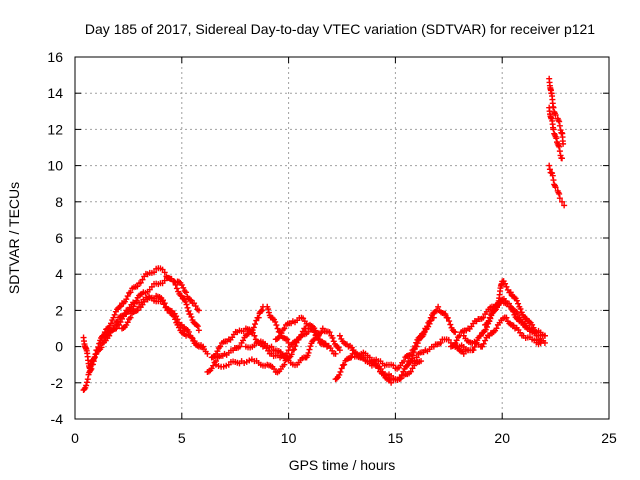 The width and height of the screenshot is (640, 480). I want to click on y-tick-label: -4, so click(57, 419).